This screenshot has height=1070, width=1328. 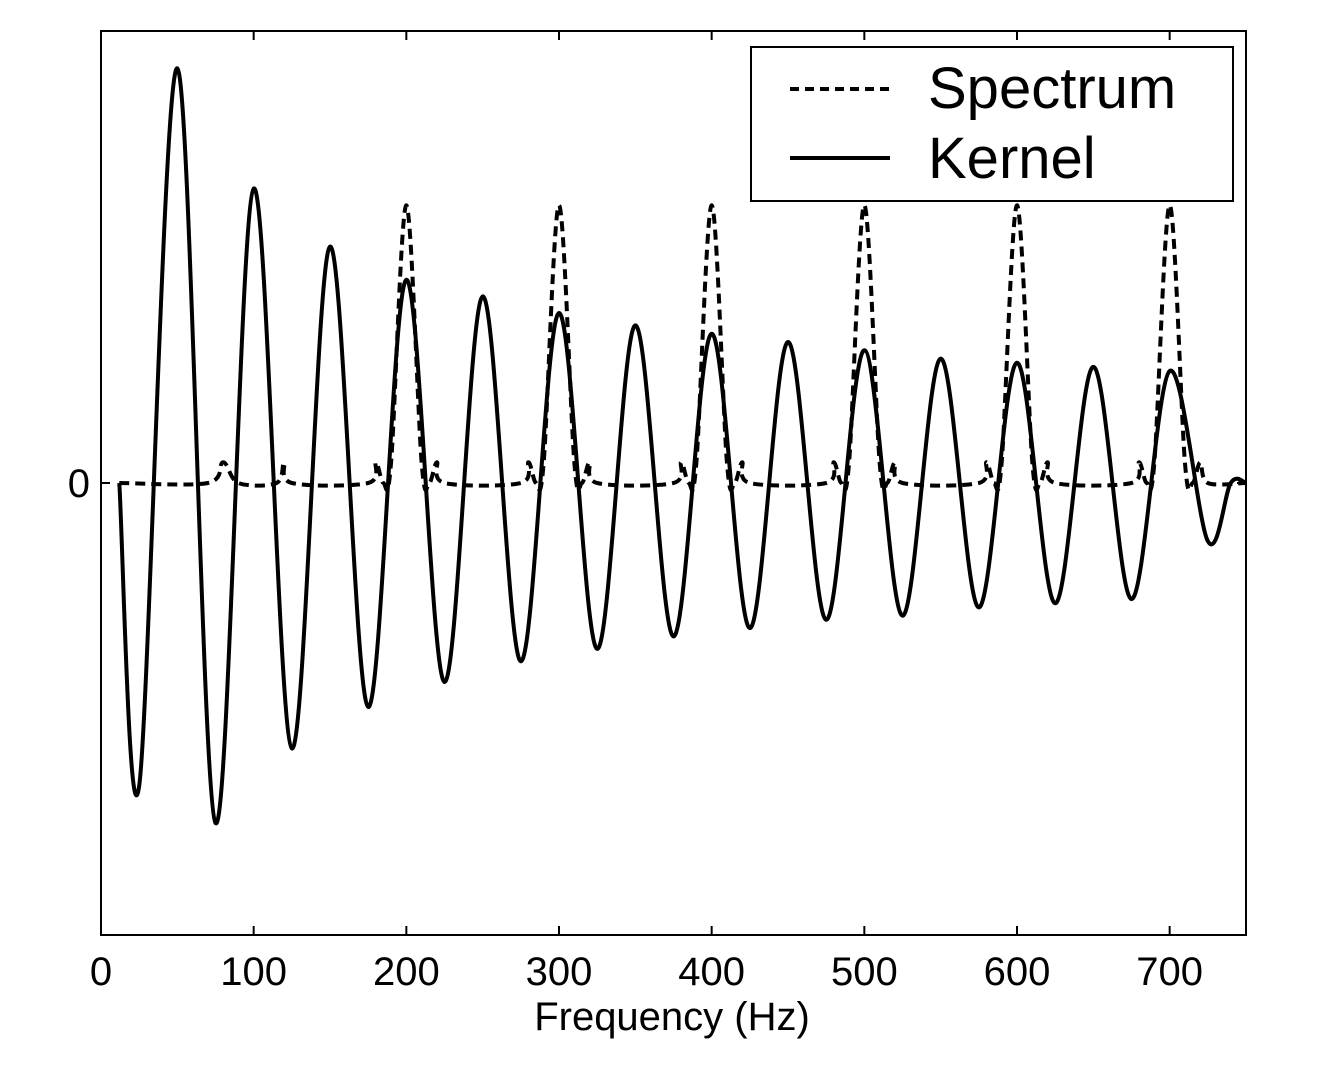 I want to click on x-tick-label: 400, so click(x=711, y=972).